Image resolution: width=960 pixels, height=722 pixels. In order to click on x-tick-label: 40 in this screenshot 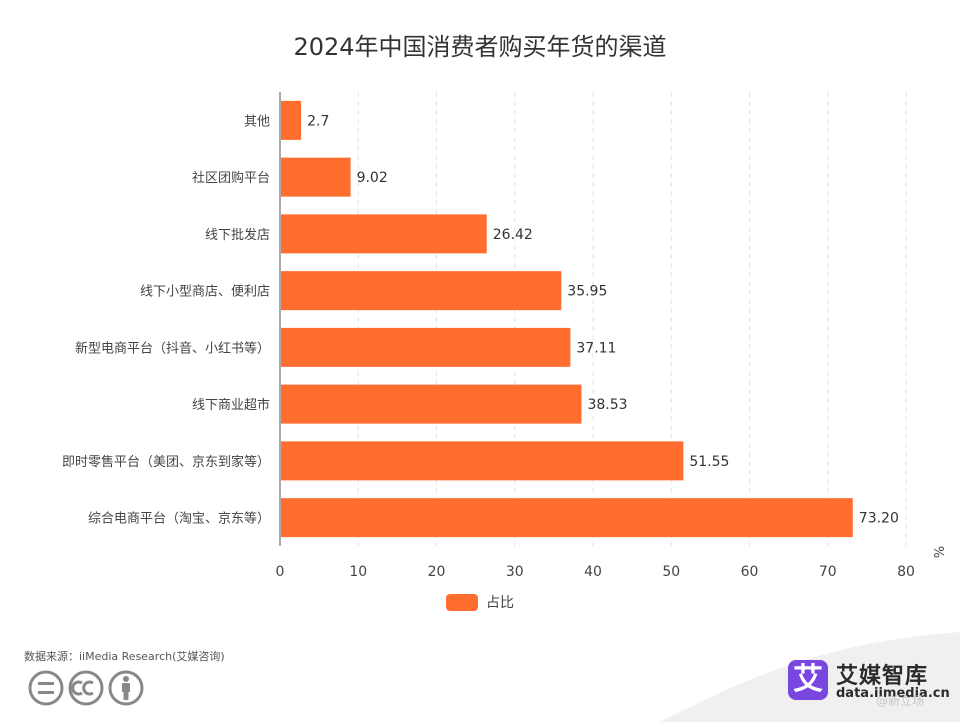, I will do `click(593, 572)`.